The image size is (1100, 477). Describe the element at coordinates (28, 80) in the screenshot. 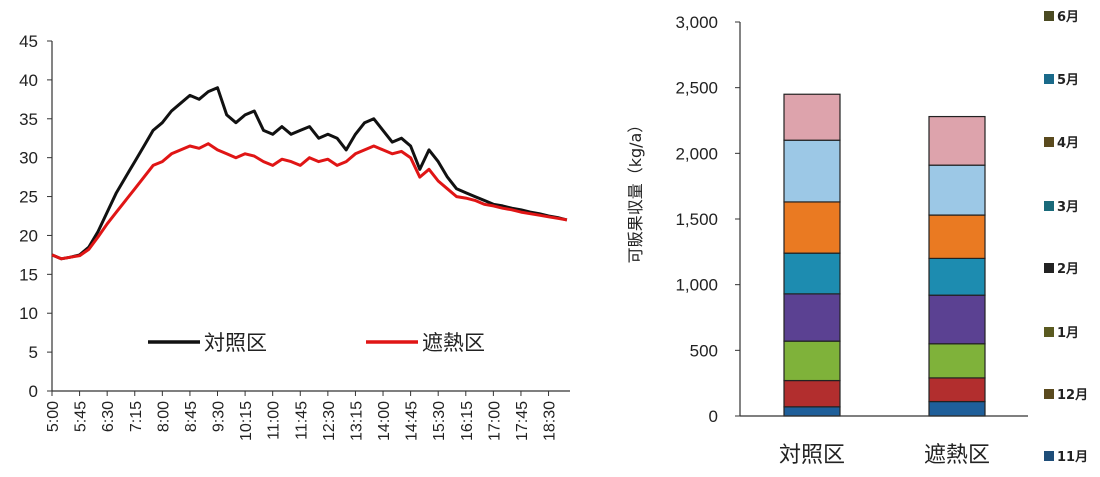

I see `y-tick-label: 40` at that location.